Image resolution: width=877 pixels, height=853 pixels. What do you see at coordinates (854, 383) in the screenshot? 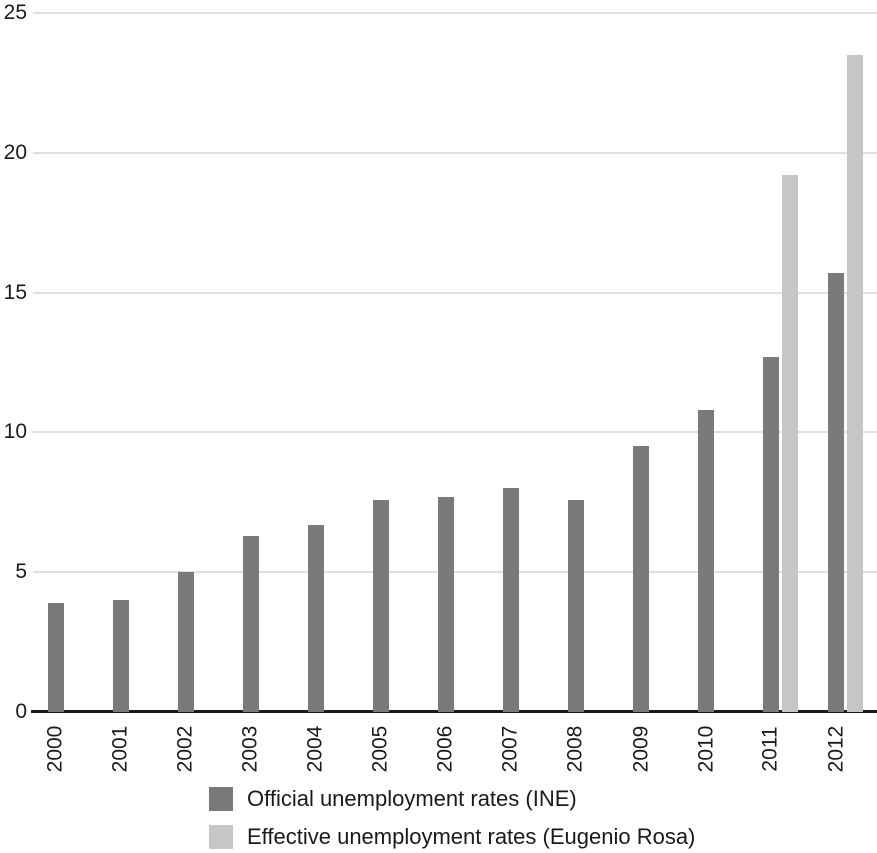
I see `bar-effective-2012` at bounding box center [854, 383].